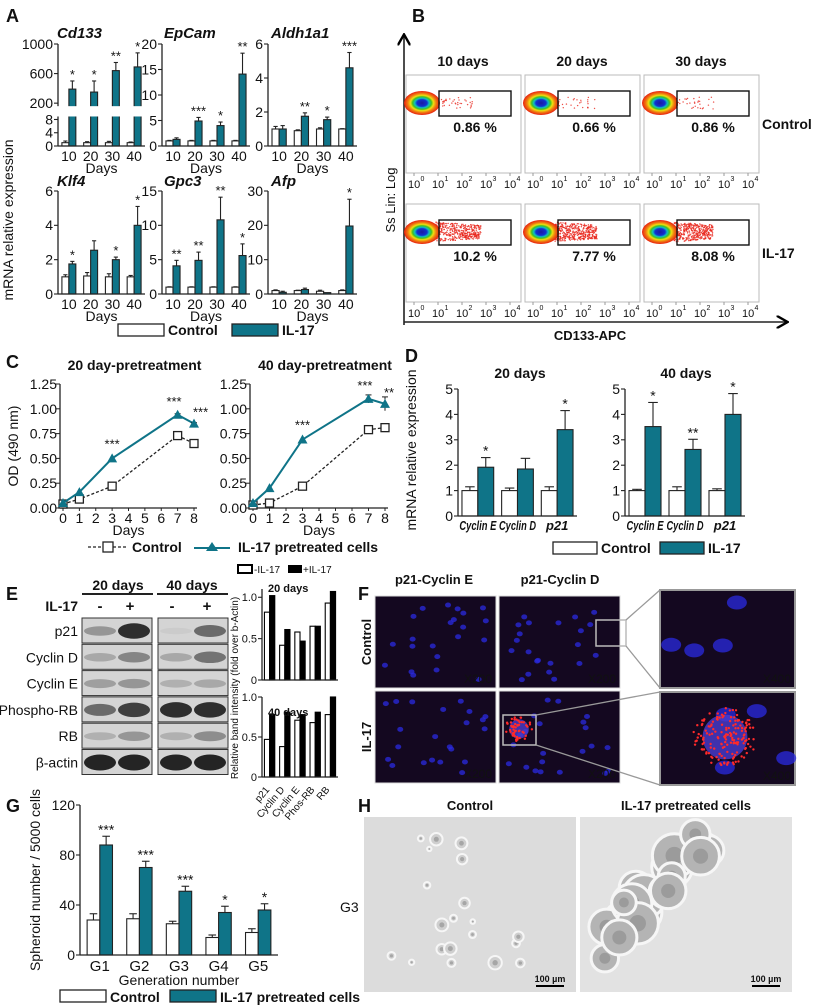 The height and width of the screenshot is (1007, 814). Describe the element at coordinates (685, 525) in the screenshot. I see `x-tick-label: Cyclin D` at that location.